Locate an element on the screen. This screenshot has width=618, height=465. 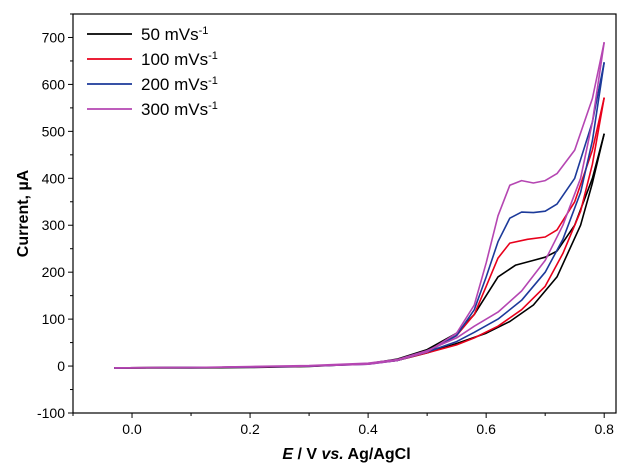
y-tick-label: 400 is located at coordinates (54, 178).